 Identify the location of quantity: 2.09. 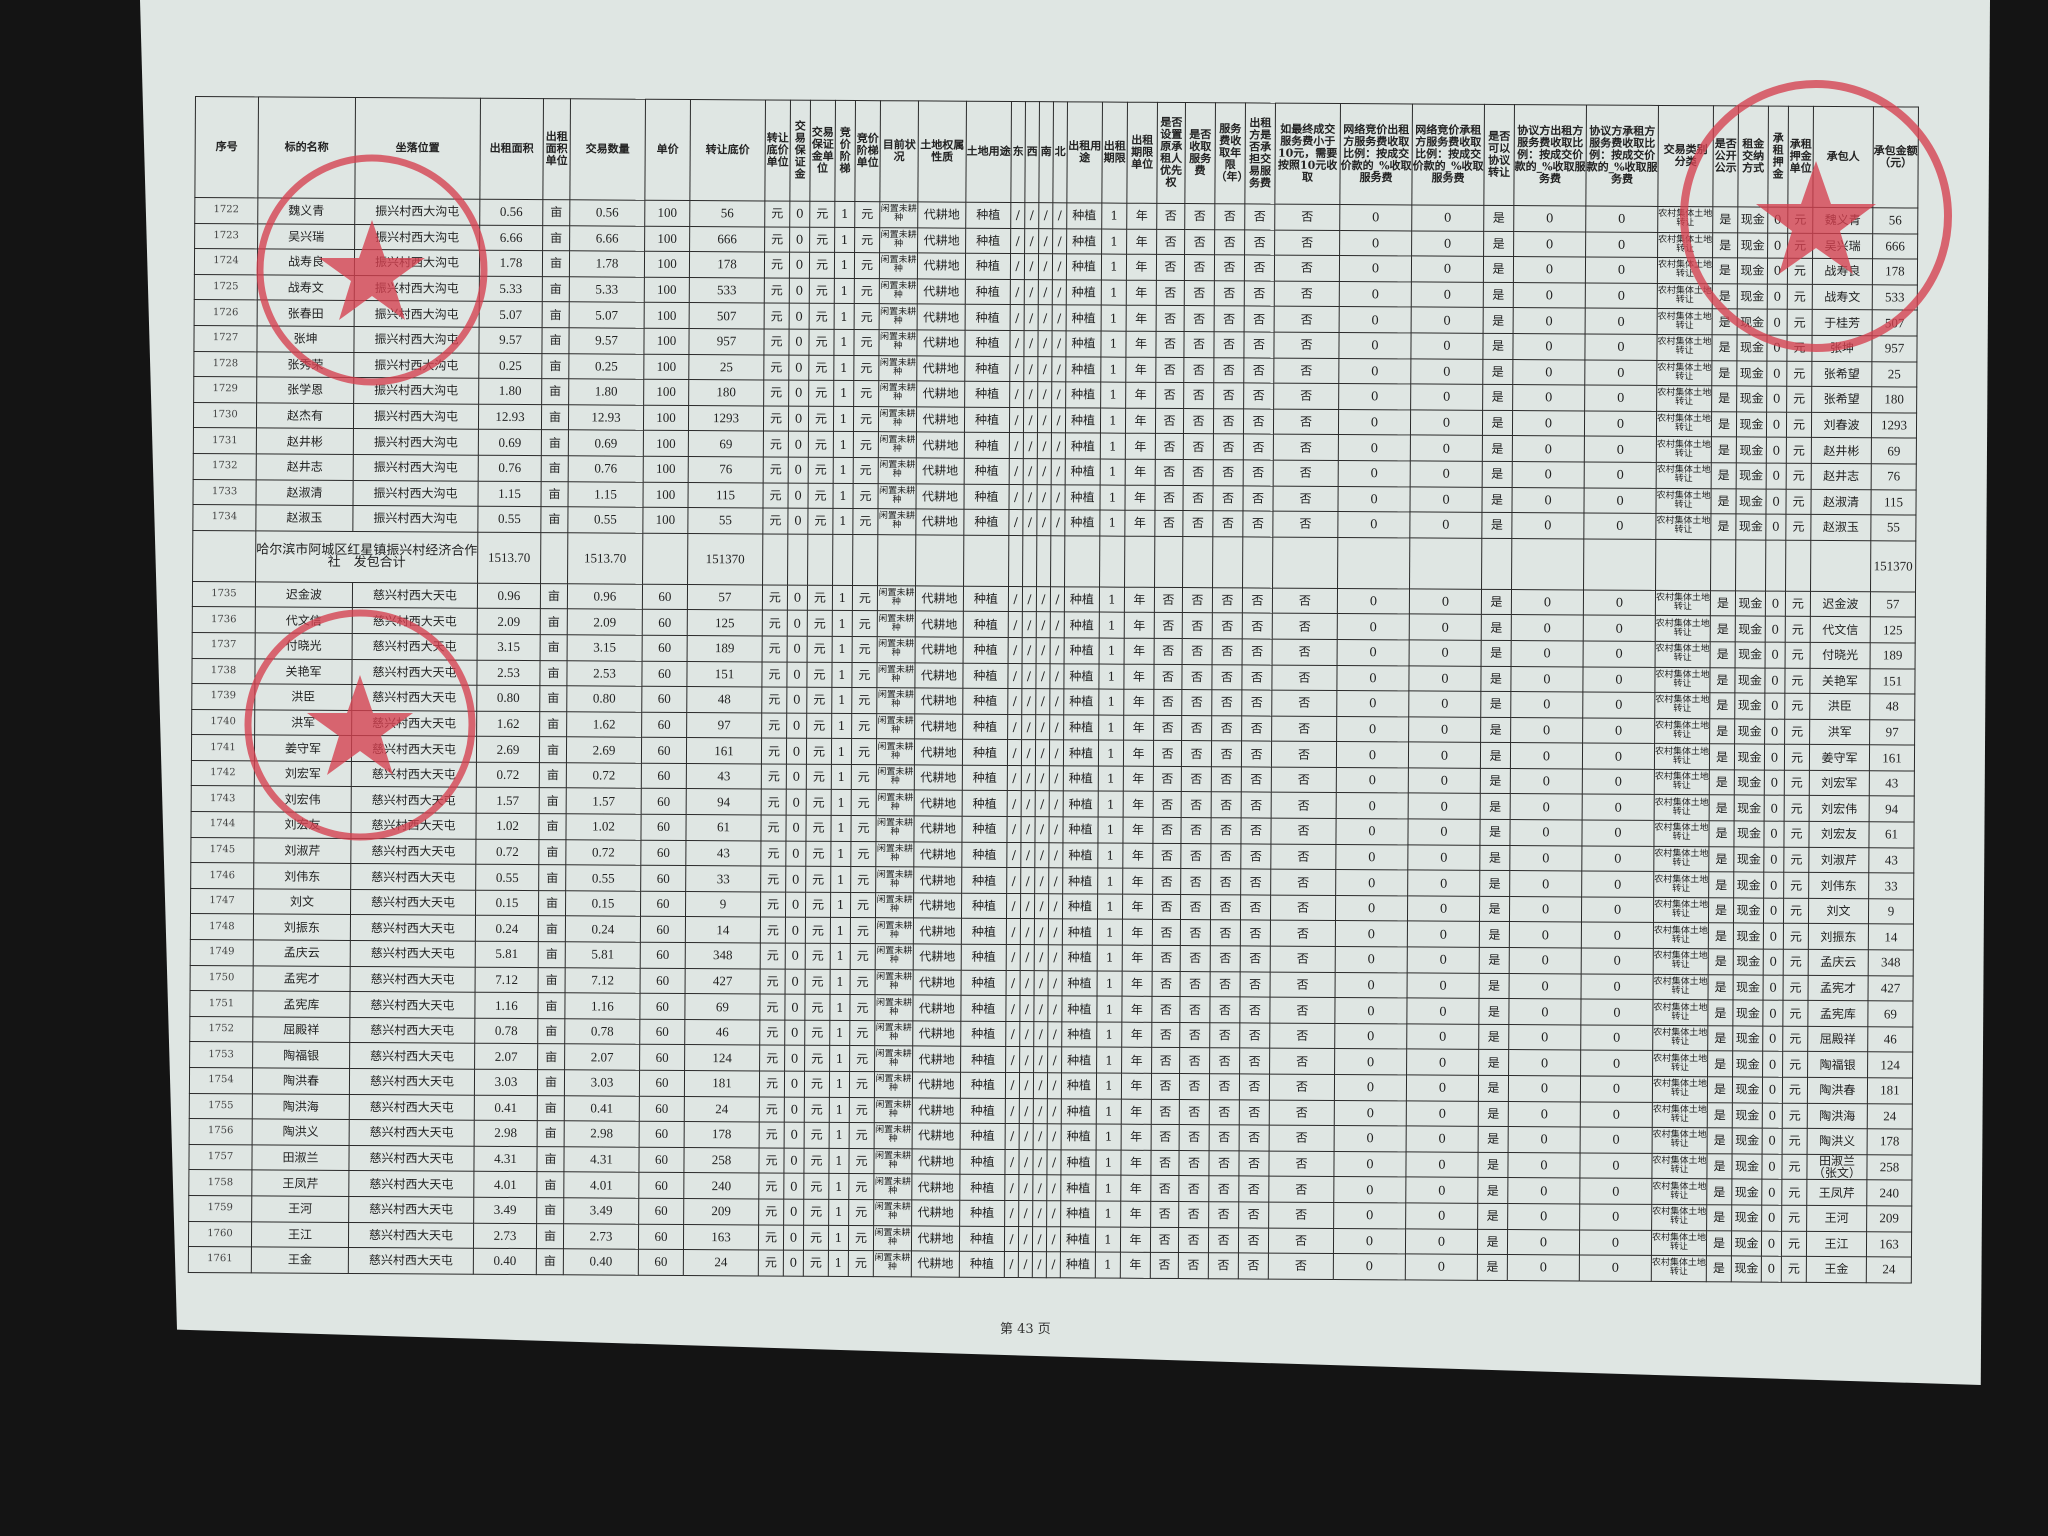
(605, 622).